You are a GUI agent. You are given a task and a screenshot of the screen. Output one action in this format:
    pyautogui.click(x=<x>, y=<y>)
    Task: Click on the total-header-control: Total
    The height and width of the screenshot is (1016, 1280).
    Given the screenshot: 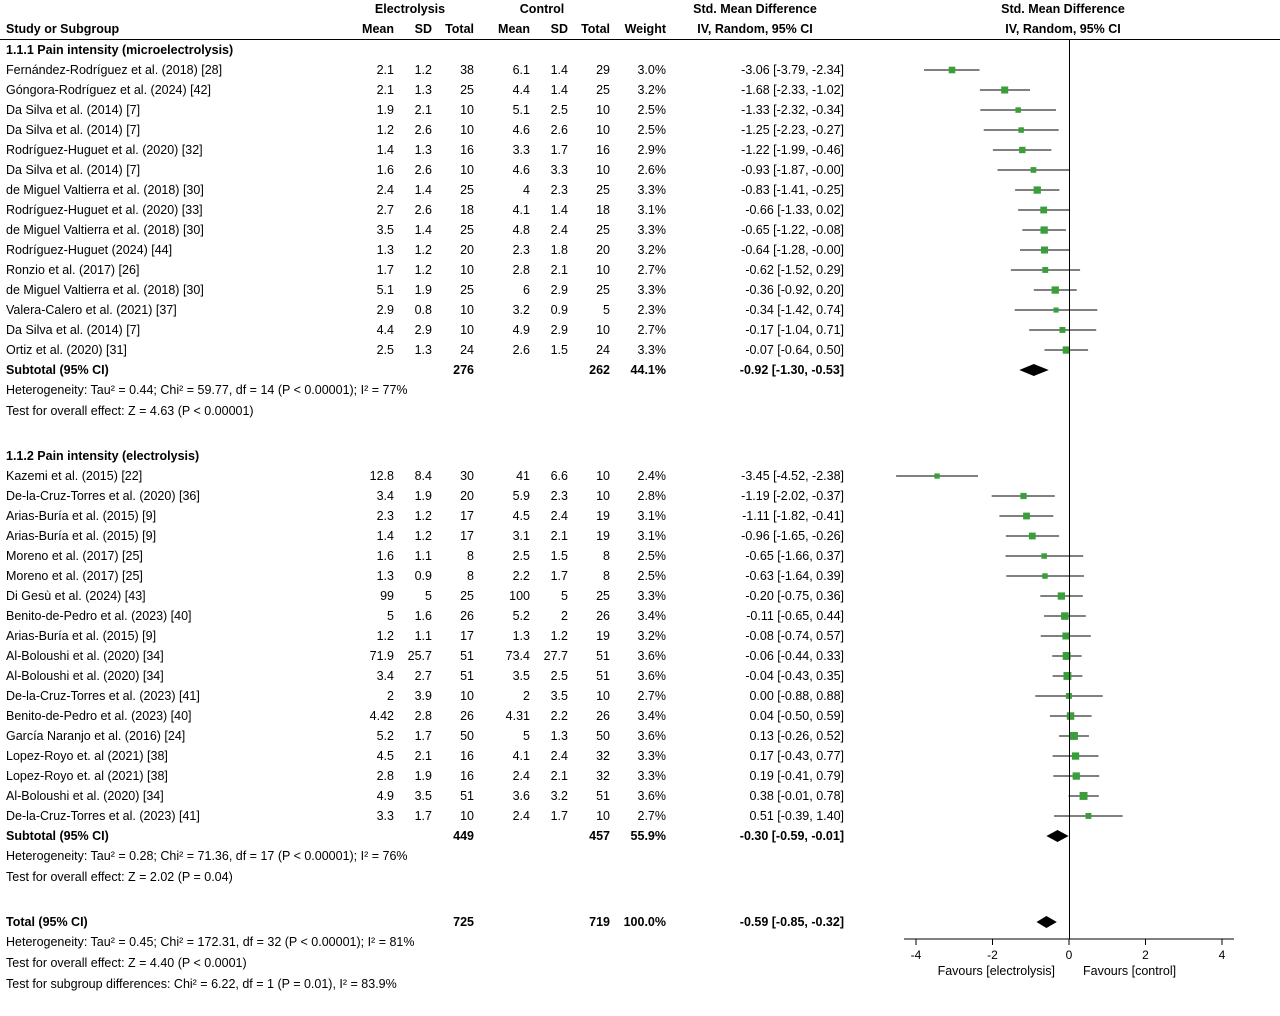 What is the action you would take?
    pyautogui.click(x=595, y=29)
    